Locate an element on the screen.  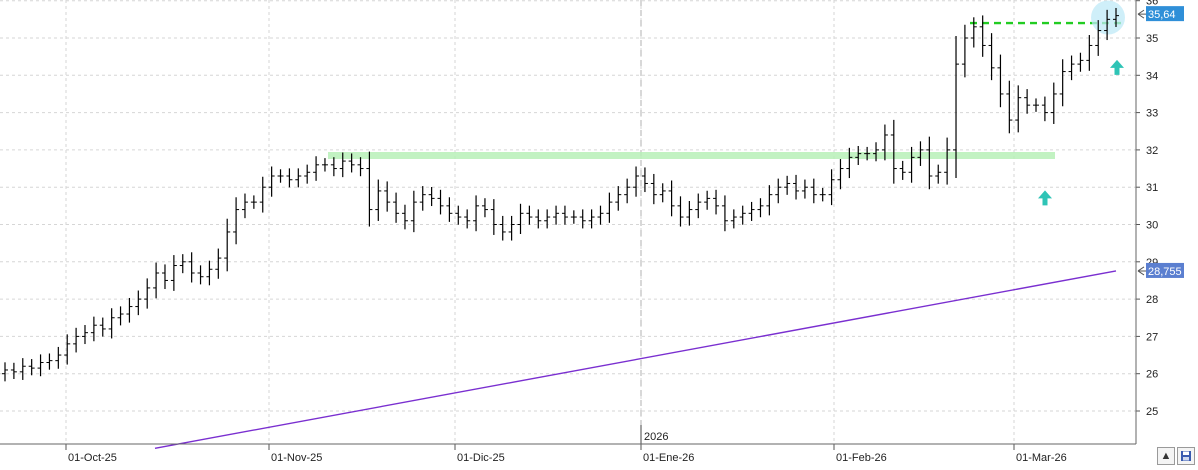
markers-layer is located at coordinates (1081, 132).